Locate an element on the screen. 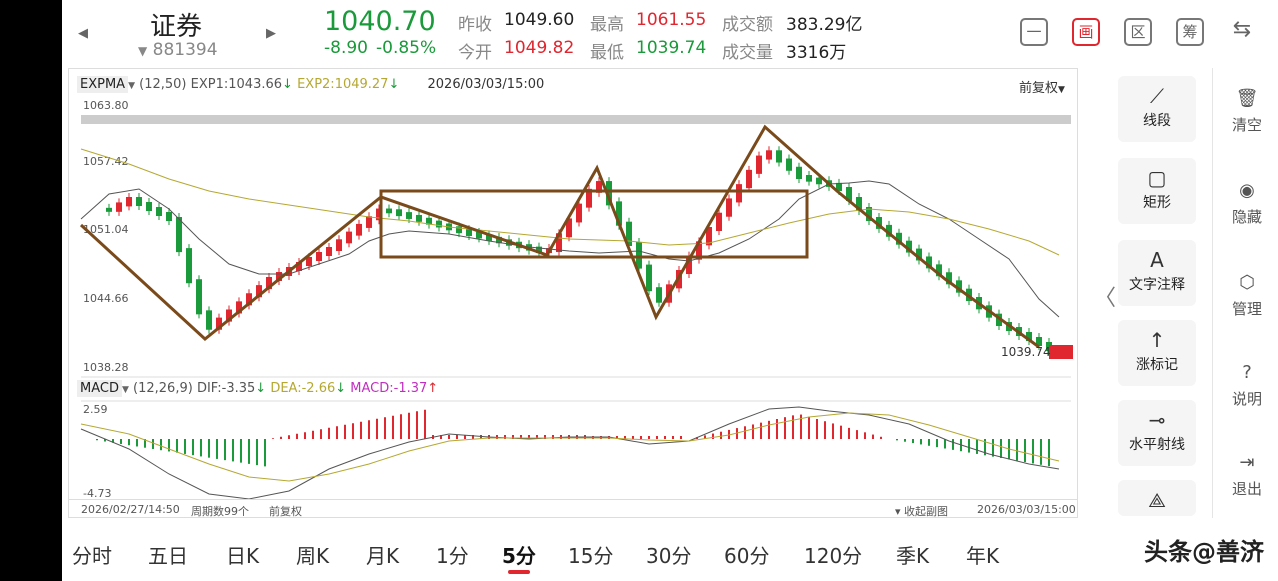 This screenshot has width=1278, height=581. prev-stock-arrow-icon: ◀ is located at coordinates (83, 33).